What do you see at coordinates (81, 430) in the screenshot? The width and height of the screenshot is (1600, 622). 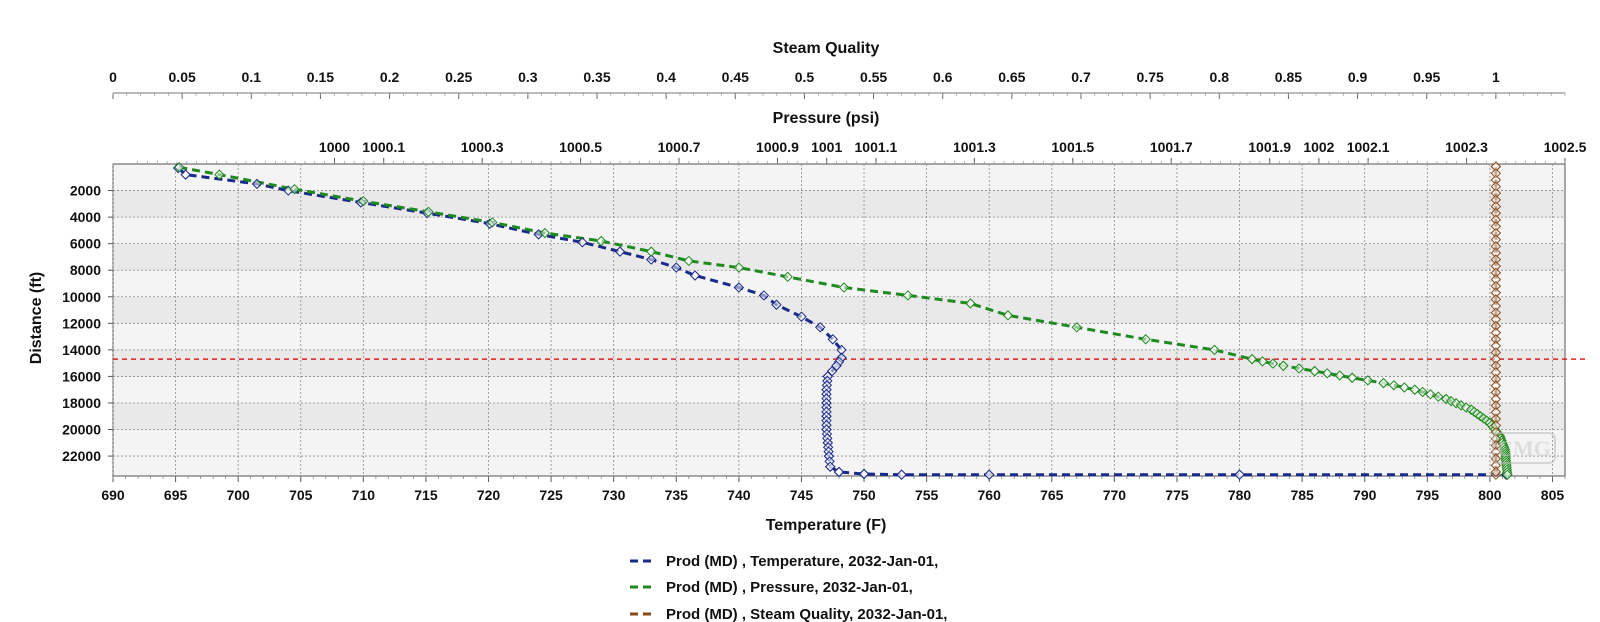 I see `y-tick-label: 20000` at bounding box center [81, 430].